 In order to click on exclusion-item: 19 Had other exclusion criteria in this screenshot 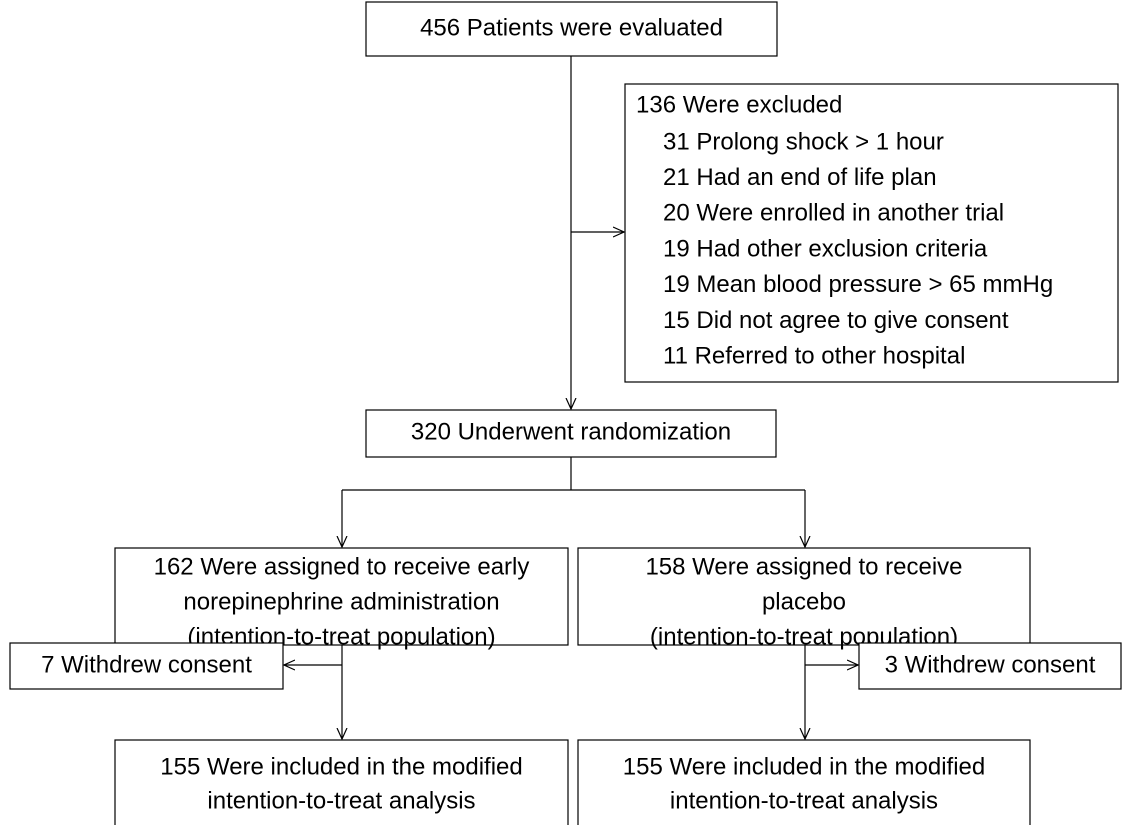, I will do `click(825, 248)`.